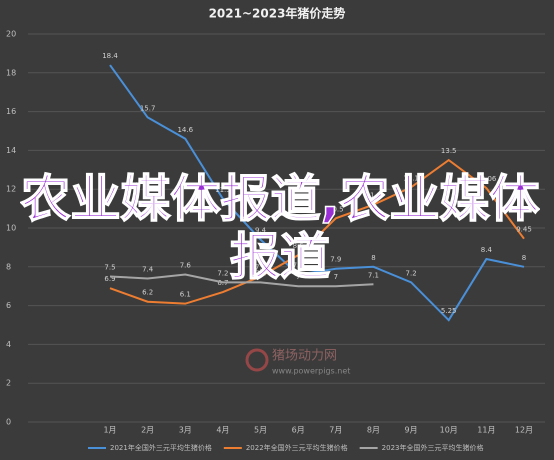  Describe the element at coordinates (109, 430) in the screenshot. I see `x-tick-label: 1月` at that location.